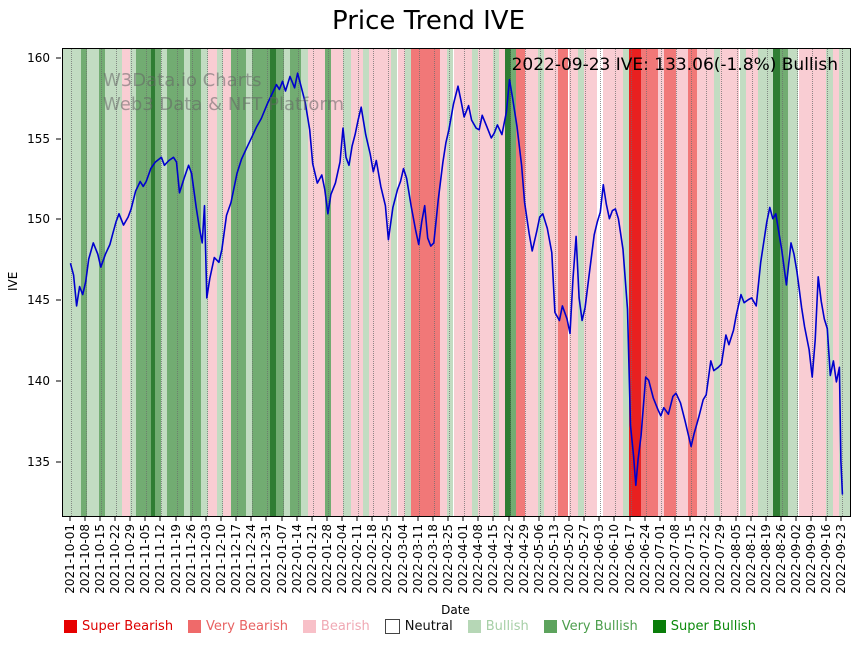 The height and width of the screenshot is (646, 857). I want to click on x-axis-label: Date, so click(455, 610).